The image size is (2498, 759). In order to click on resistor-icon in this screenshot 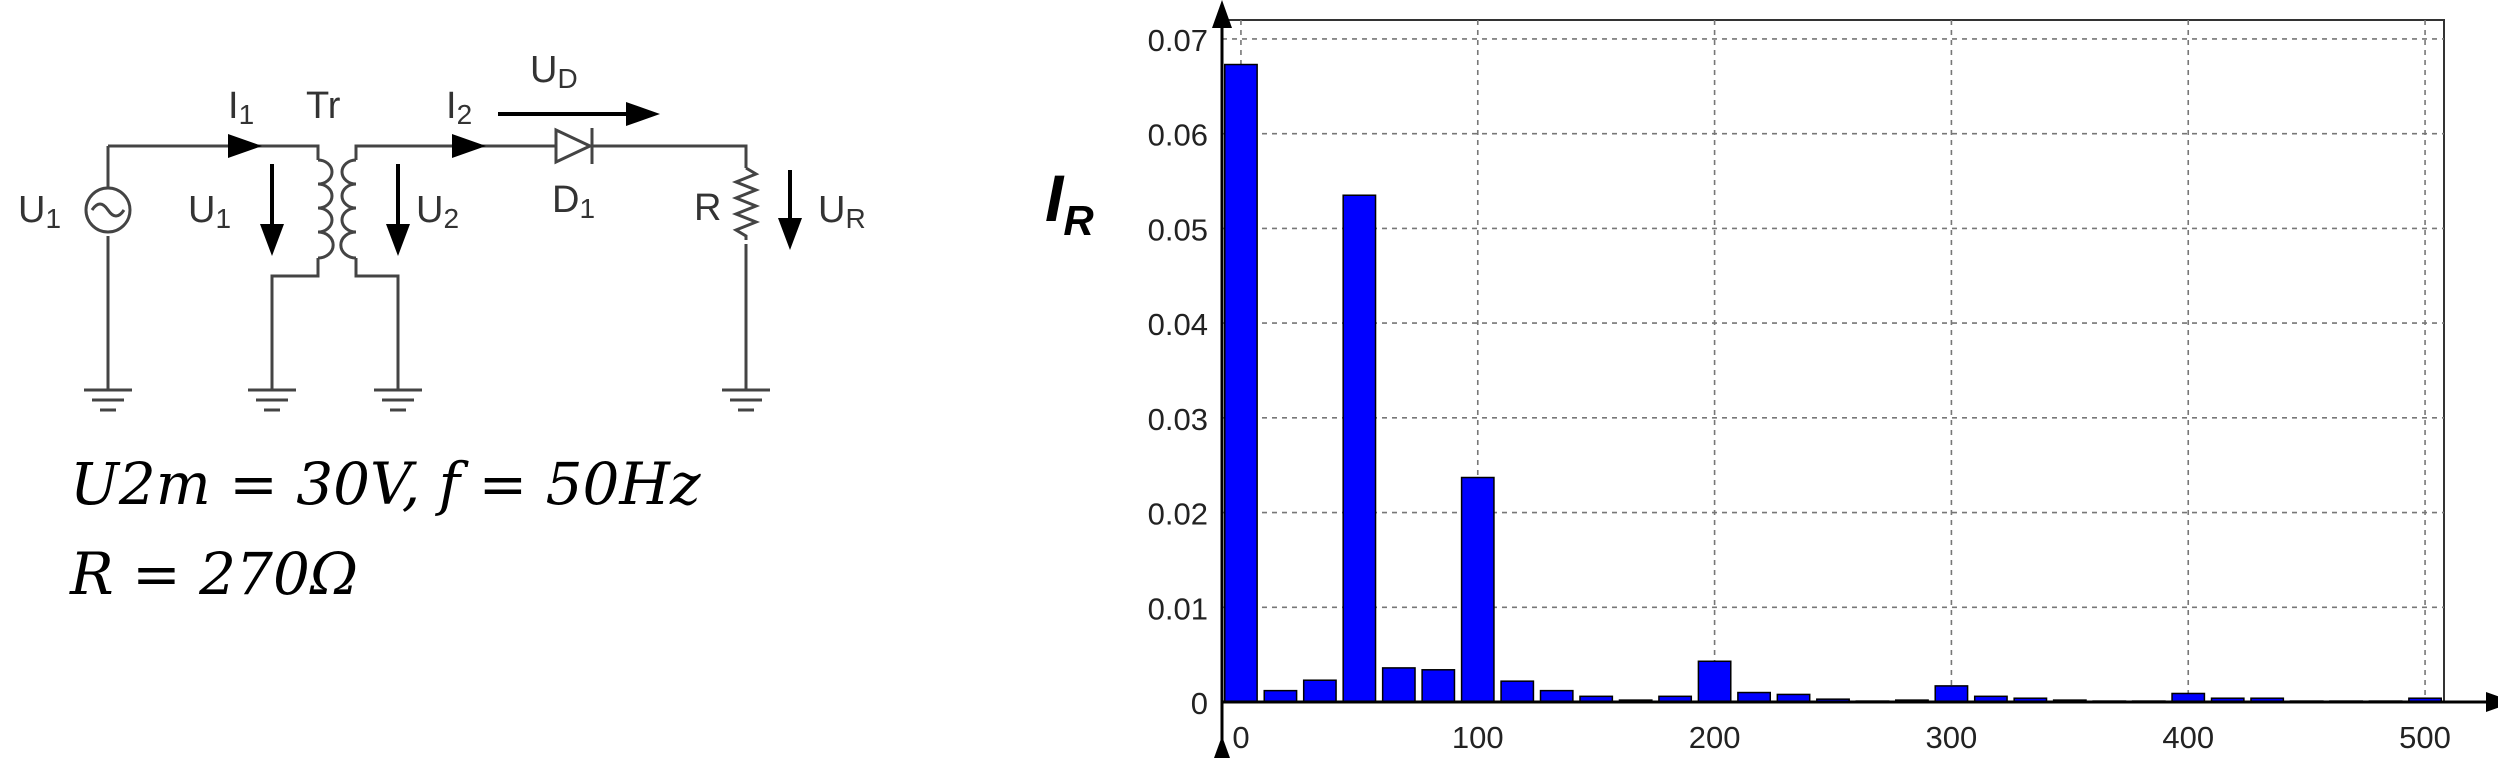, I will do `click(746, 203)`.